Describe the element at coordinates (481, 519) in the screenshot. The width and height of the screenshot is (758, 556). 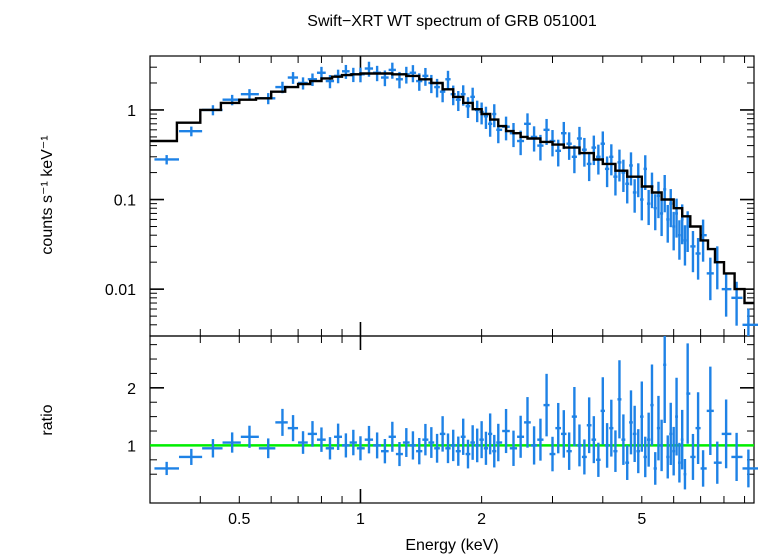
I see `x-tick-label: 2` at that location.